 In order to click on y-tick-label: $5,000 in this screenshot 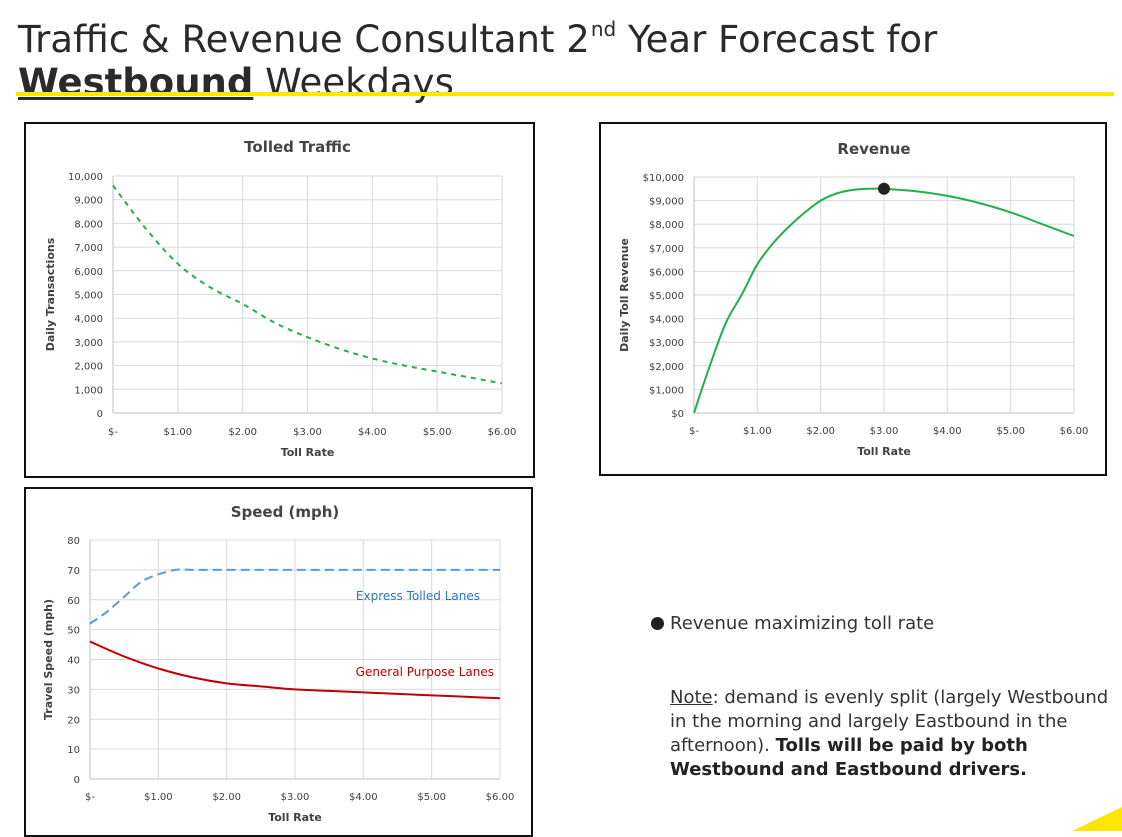, I will do `click(666, 296)`.